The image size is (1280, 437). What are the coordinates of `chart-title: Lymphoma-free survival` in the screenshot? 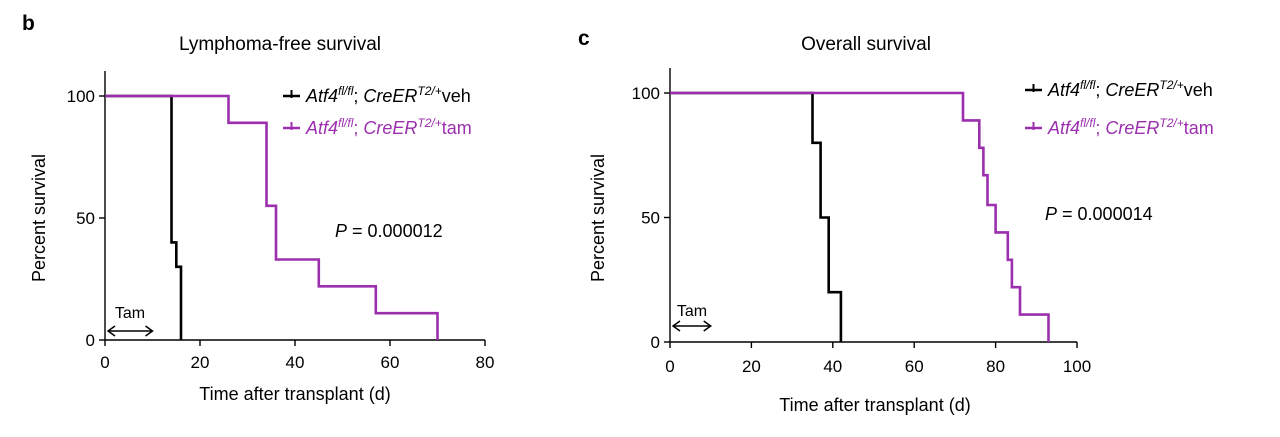 It's located at (280, 44).